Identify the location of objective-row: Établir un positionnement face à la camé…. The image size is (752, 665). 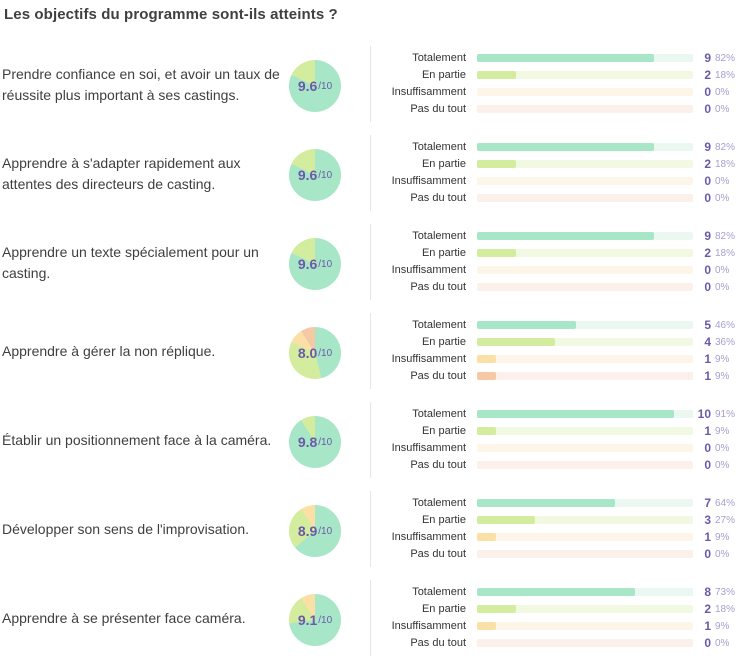
(376, 442).